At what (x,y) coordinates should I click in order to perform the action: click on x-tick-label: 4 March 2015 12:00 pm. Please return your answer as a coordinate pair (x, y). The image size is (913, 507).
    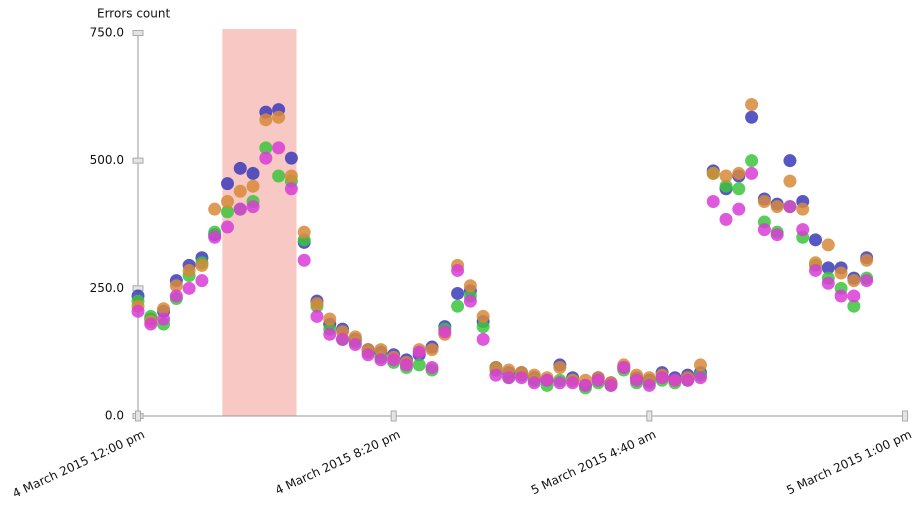
    Looking at the image, I should click on (78, 464).